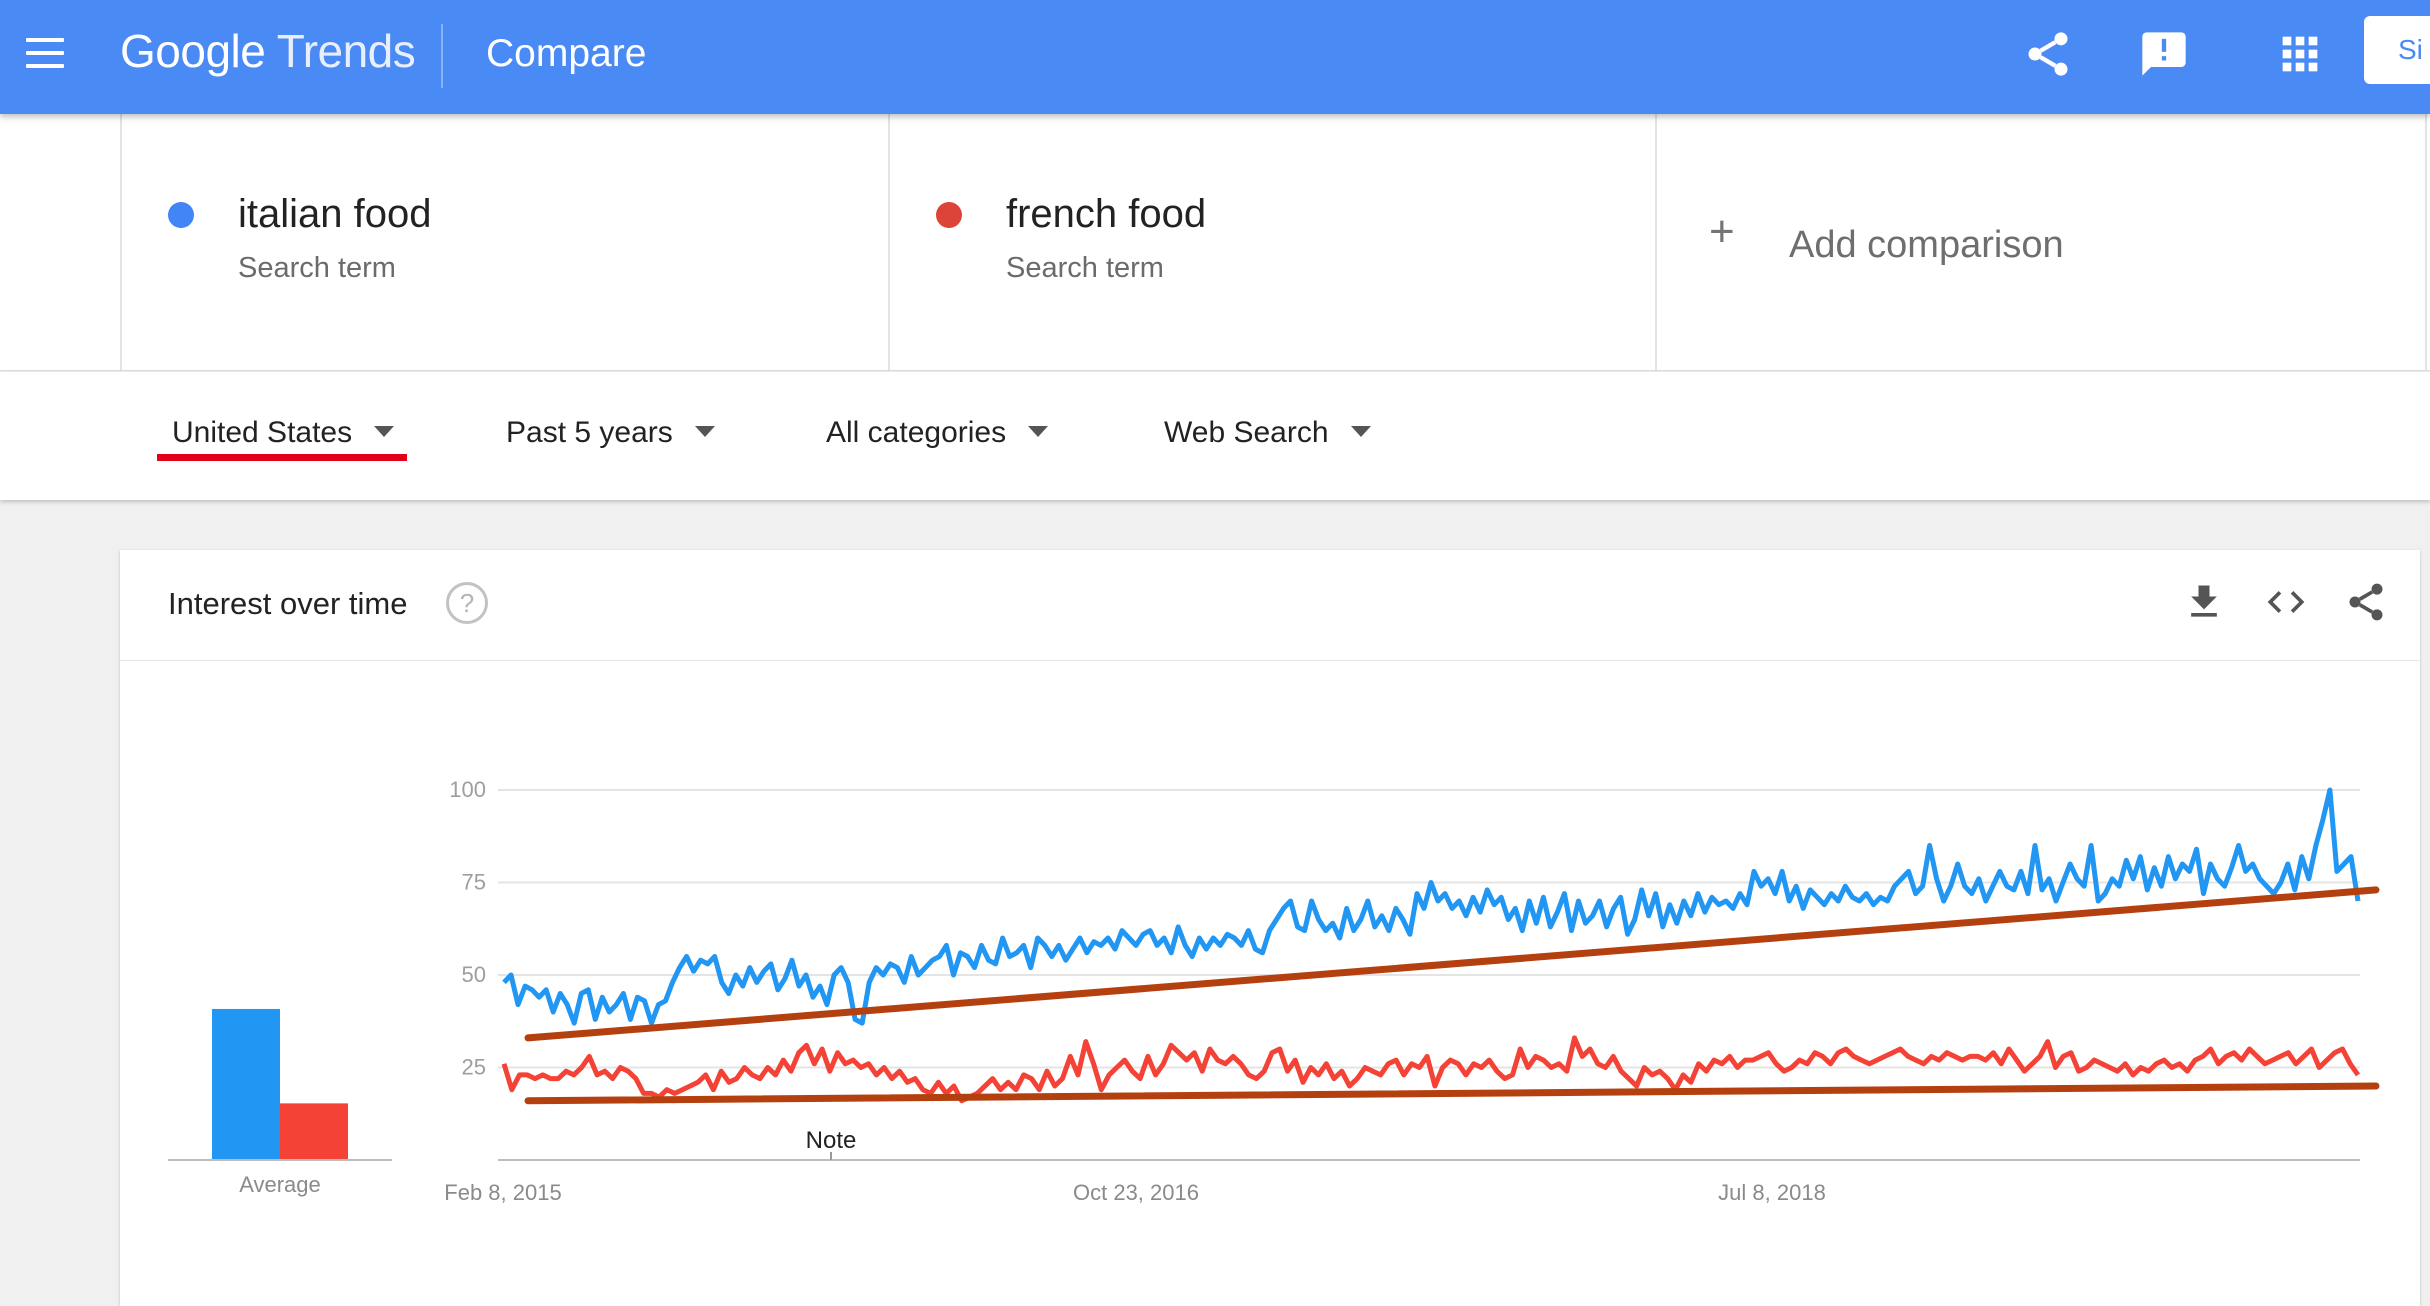 This screenshot has width=2430, height=1306. What do you see at coordinates (262, 432) in the screenshot?
I see `region-label: United States` at bounding box center [262, 432].